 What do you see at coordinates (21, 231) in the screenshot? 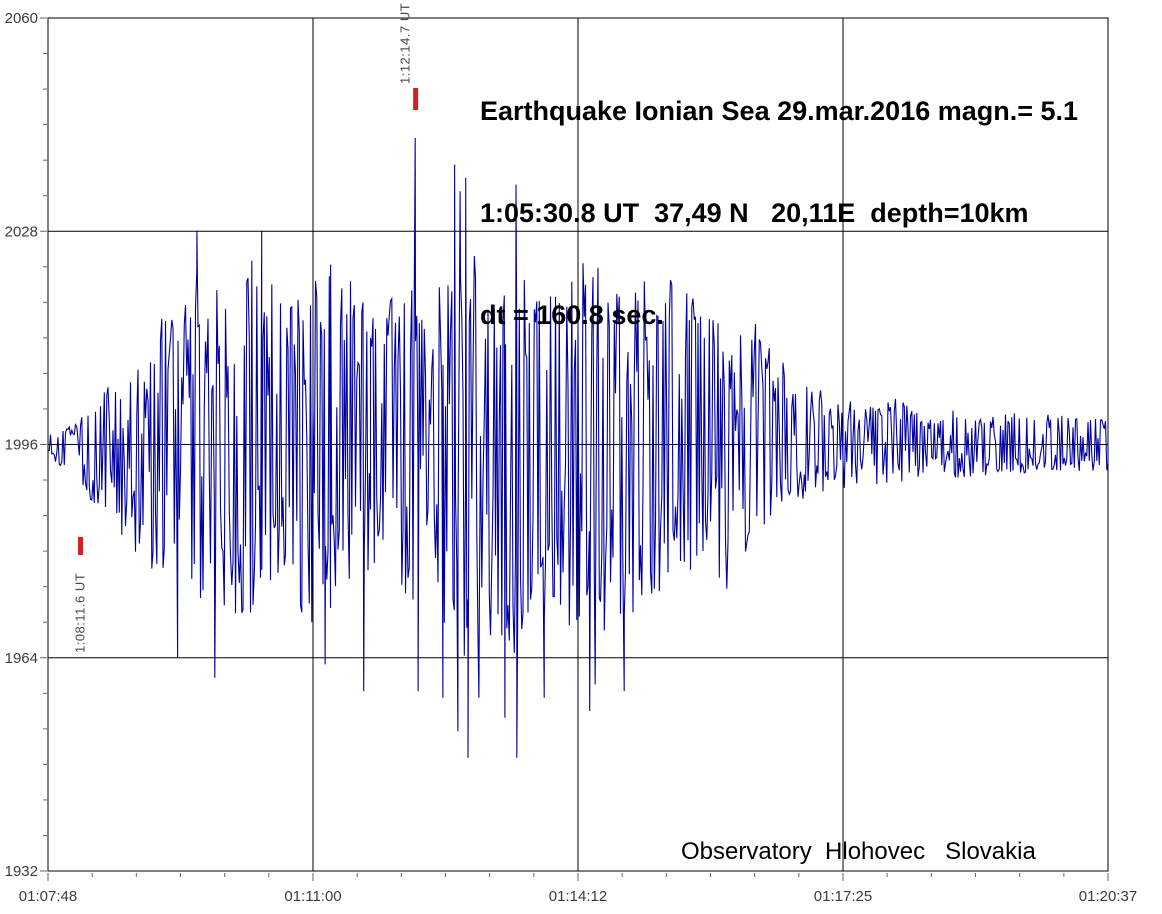
I see `y-tick-label: 2028` at bounding box center [21, 231].